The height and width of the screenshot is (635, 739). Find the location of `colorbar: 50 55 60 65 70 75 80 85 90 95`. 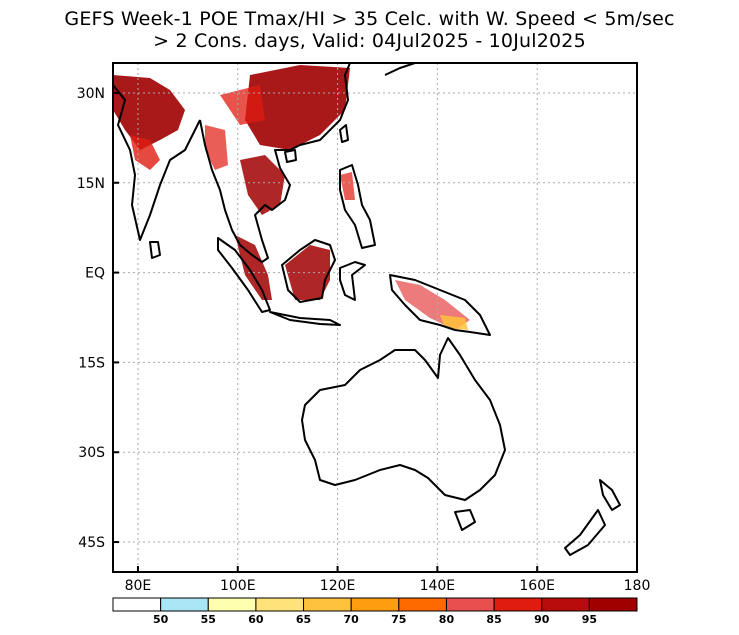

colorbar: 50 55 60 65 70 75 80 85 90 95 is located at coordinates (375, 611).